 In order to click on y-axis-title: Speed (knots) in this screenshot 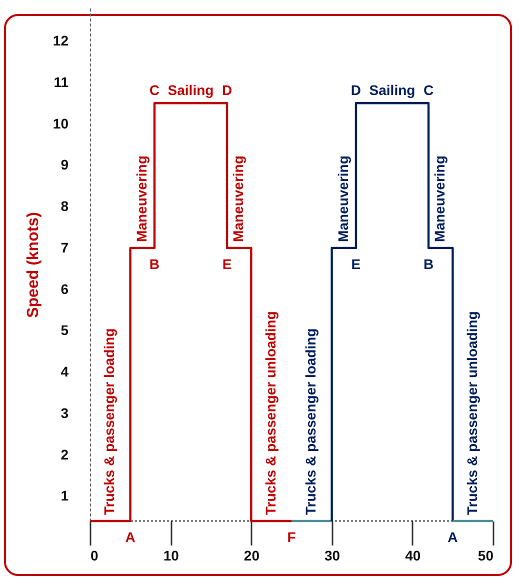, I will do `click(33, 265)`.